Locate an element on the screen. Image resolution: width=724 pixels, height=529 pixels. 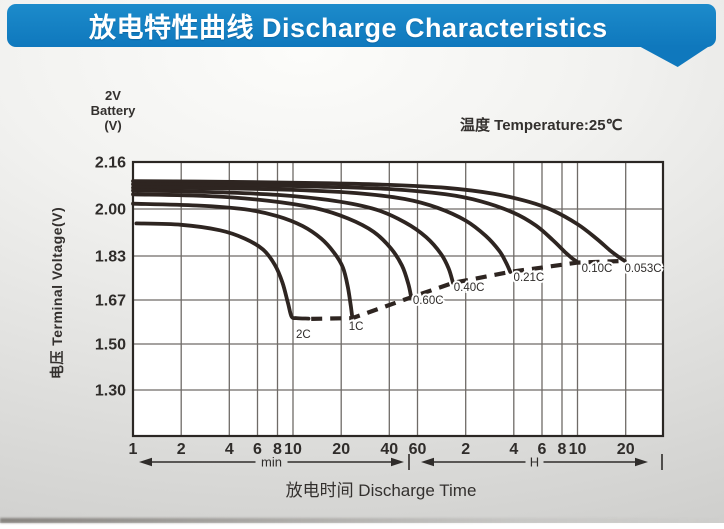
curve-1C is located at coordinates (243, 260).